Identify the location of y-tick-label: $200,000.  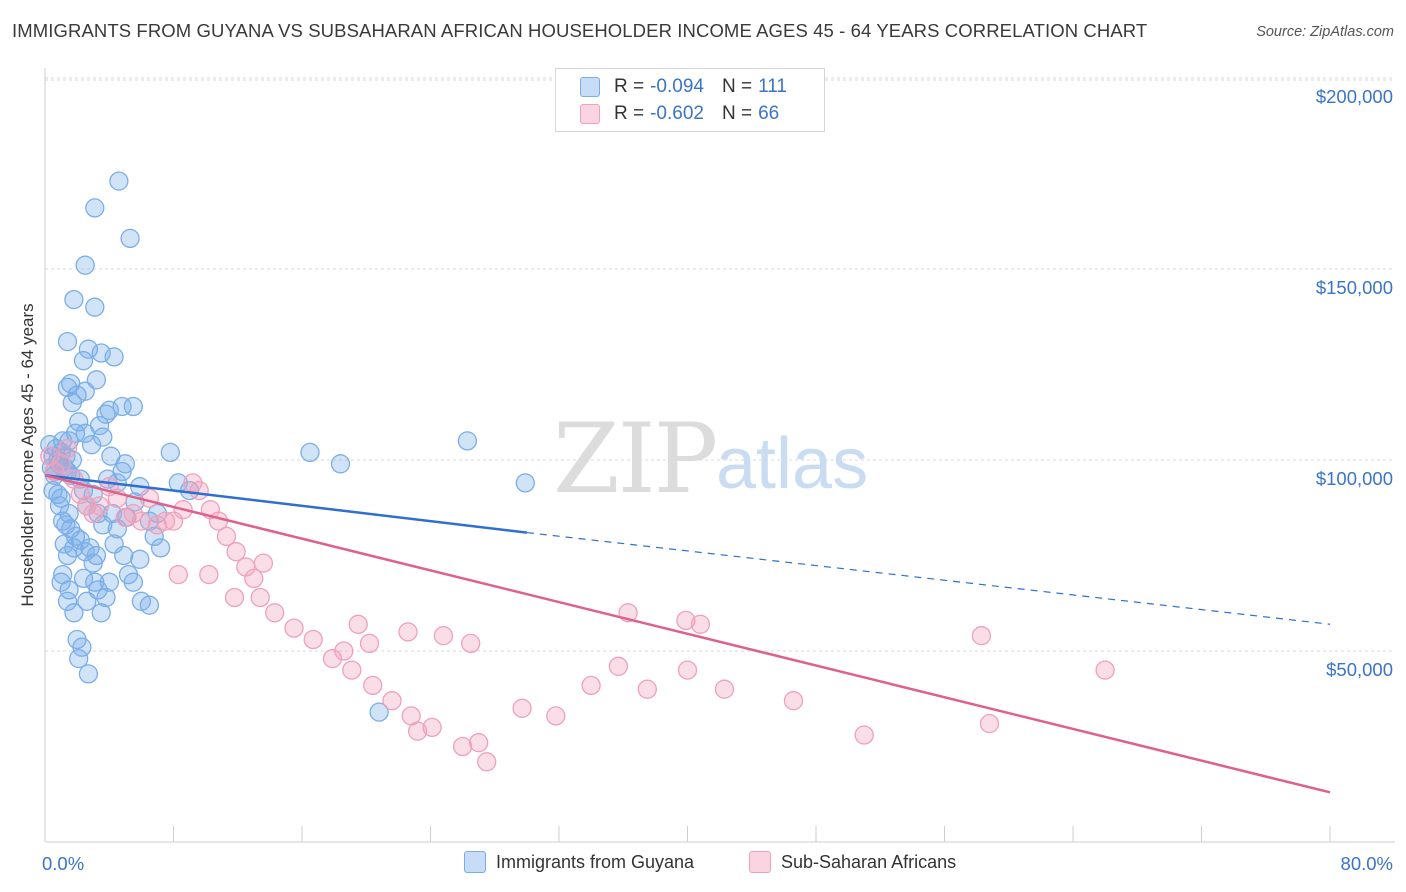
(1354, 96).